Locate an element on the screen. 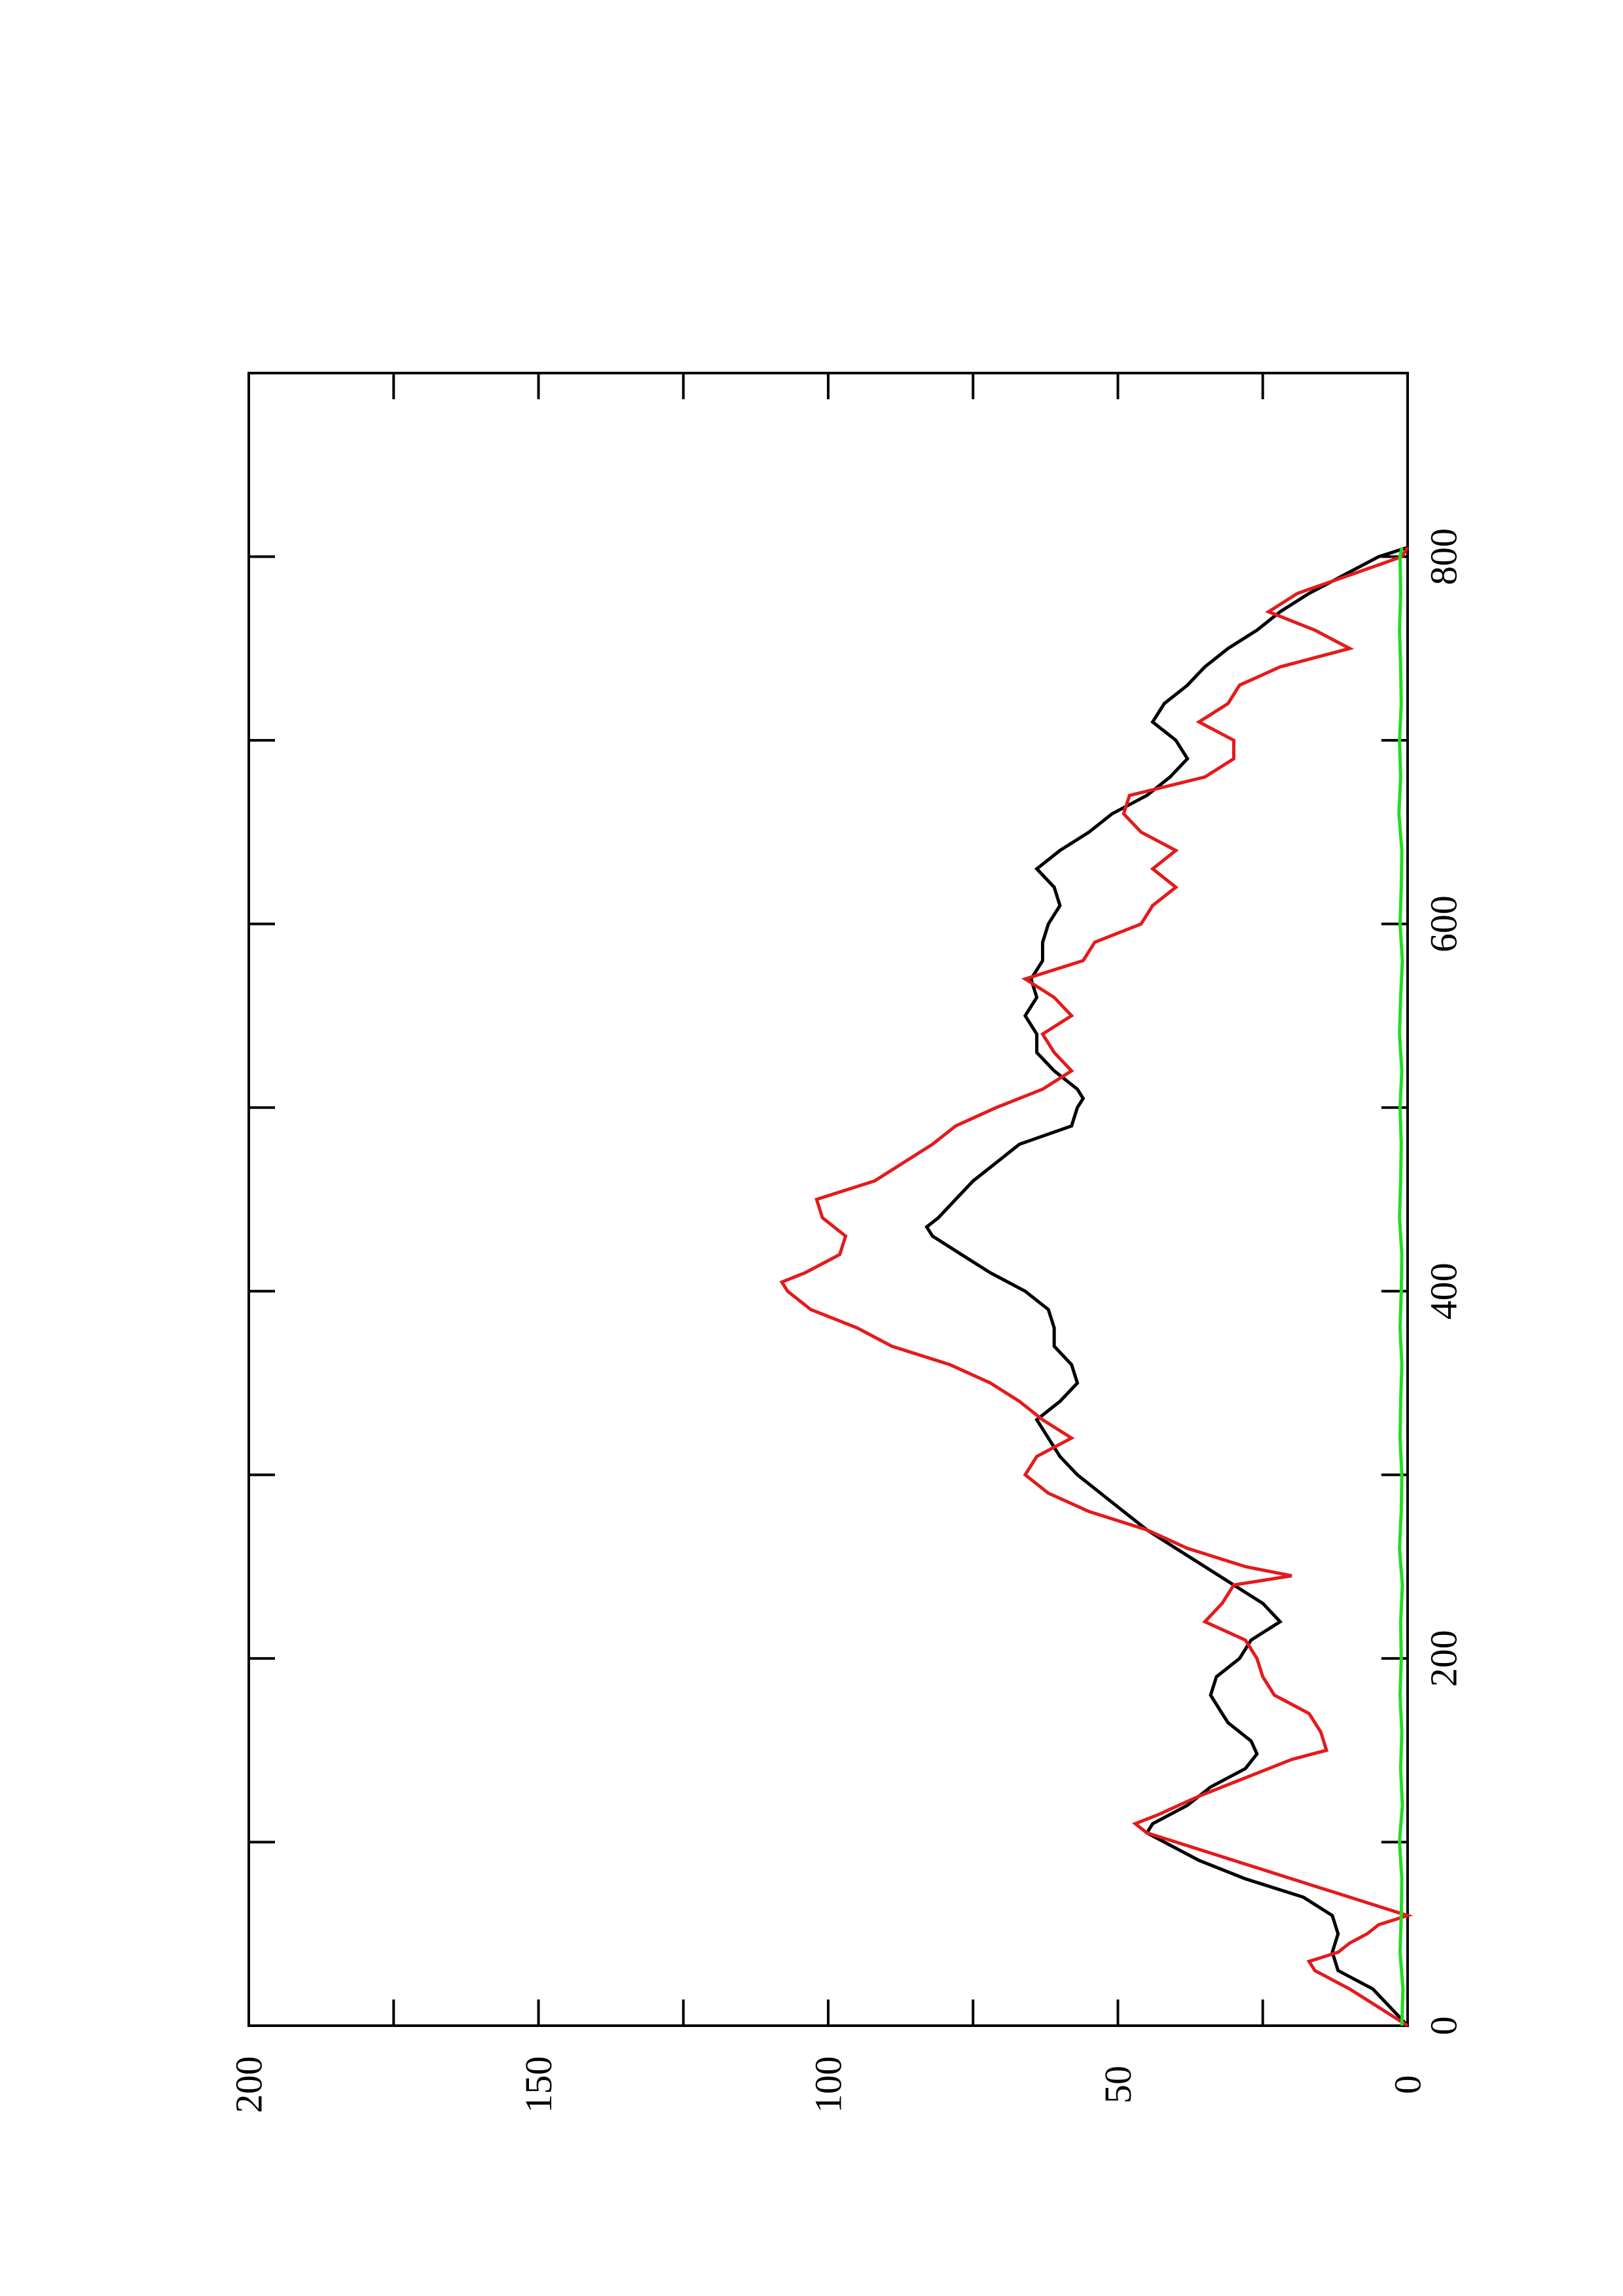  x-tick-label: 0 is located at coordinates (1444, 2026).